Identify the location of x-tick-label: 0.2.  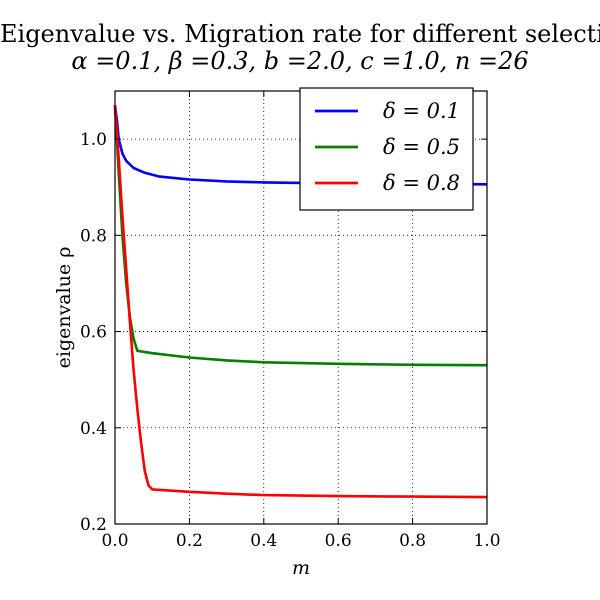
(189, 541).